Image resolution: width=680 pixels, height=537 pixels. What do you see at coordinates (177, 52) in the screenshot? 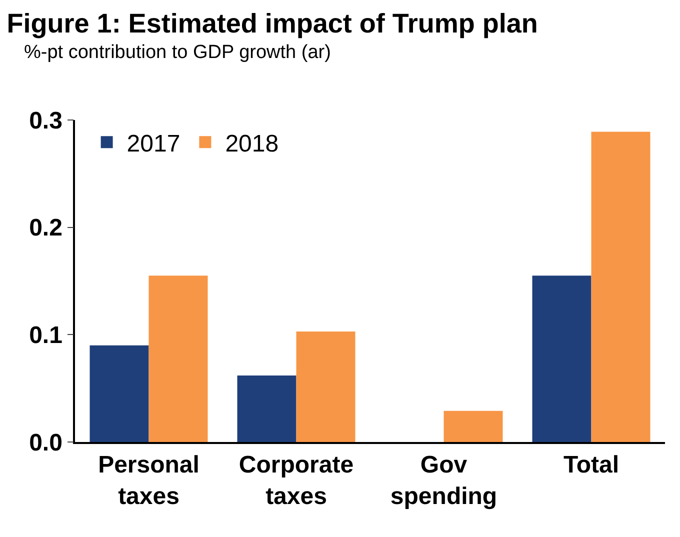
I see `chart-subtitle: %-pt contribution to GDP growth (ar)` at bounding box center [177, 52].